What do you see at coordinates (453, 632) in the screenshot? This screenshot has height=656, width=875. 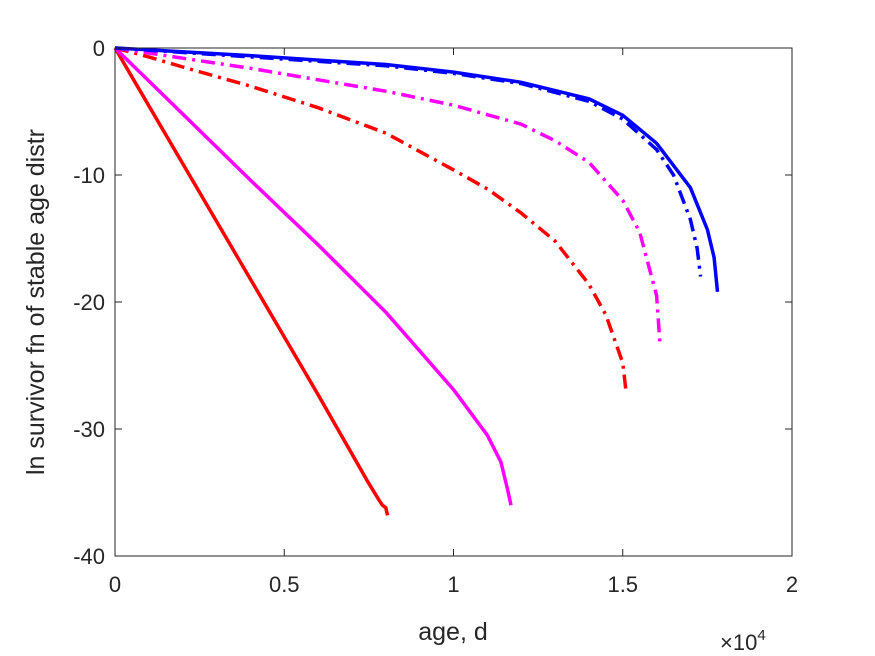 I see `x-axis-label: age, d` at bounding box center [453, 632].